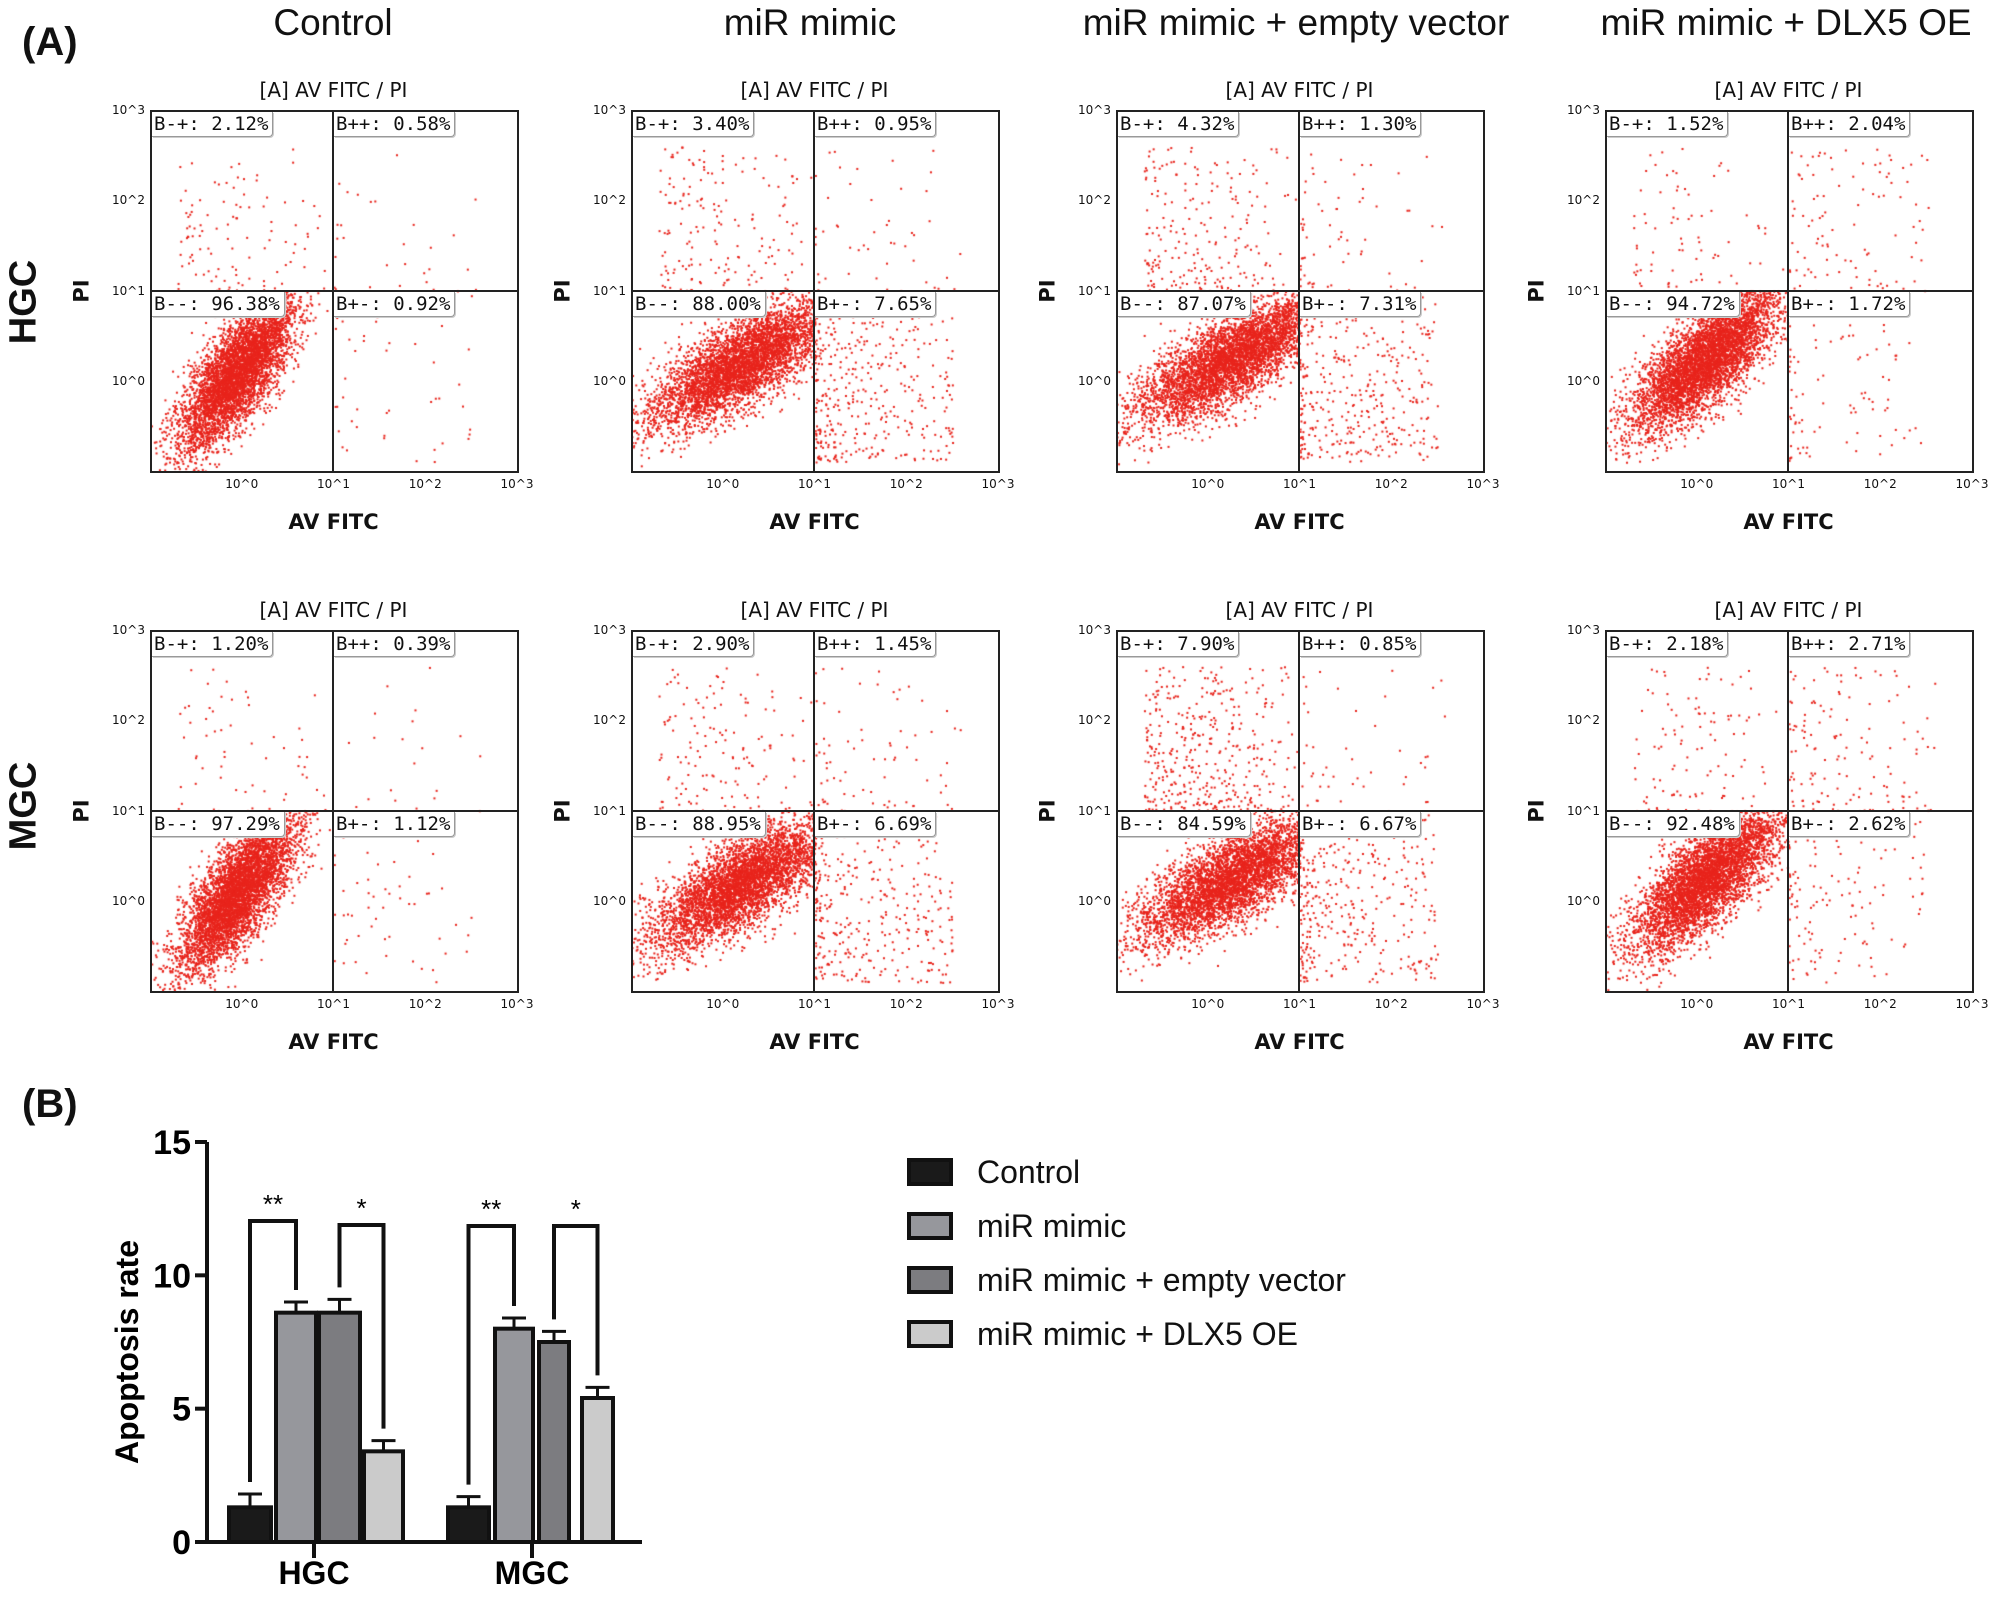 This screenshot has height=1604, width=1990. Describe the element at coordinates (1361, 124) in the screenshot. I see `quadrant-label-upper-right: B++: 1.30%` at that location.